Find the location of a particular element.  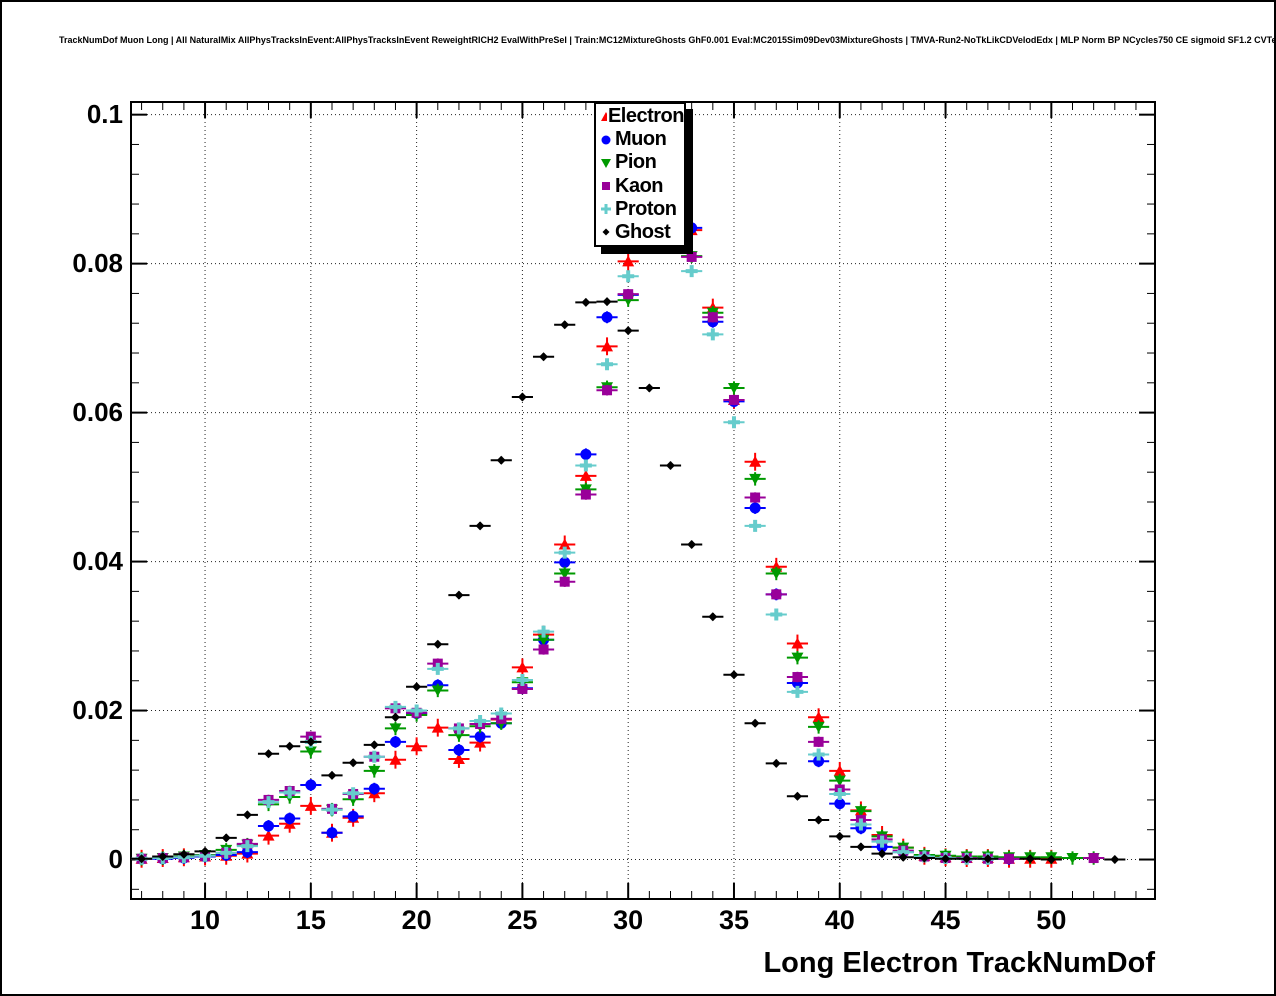

legend-label: Proton is located at coordinates (646, 208).